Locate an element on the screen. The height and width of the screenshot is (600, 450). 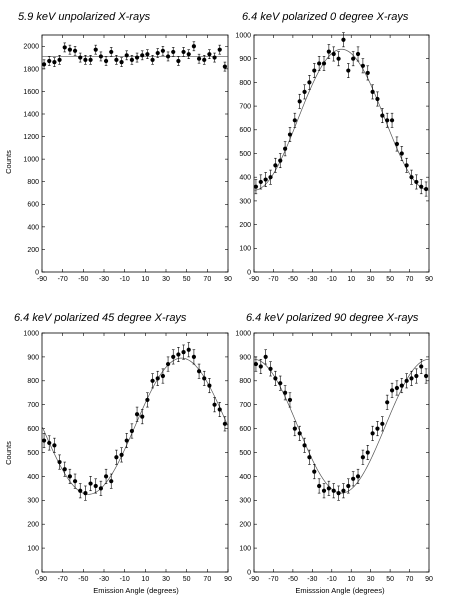
y-tick-label: 200 is located at coordinates (245, 225).